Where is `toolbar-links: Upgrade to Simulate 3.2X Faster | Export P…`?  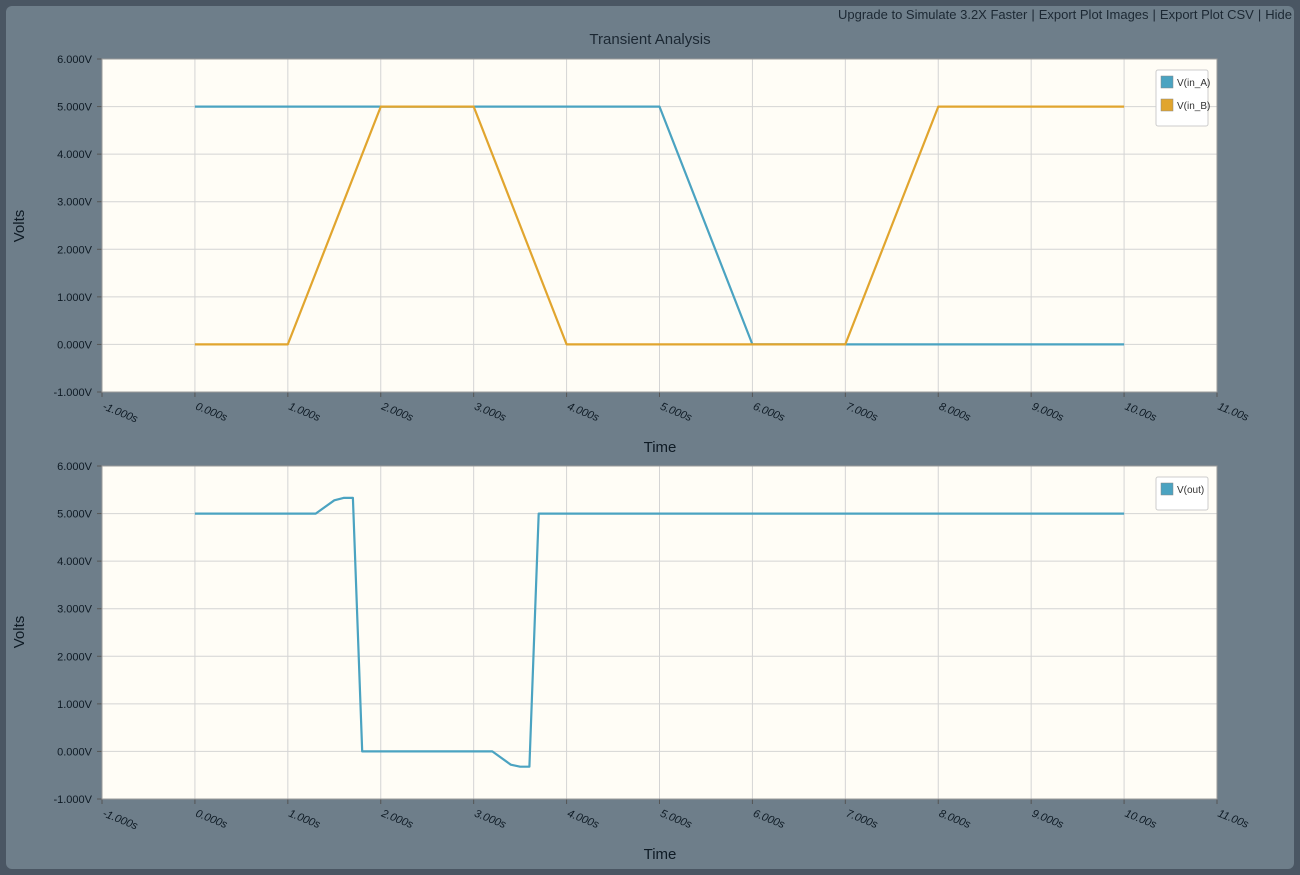
toolbar-links: Upgrade to Simulate 3.2X Faster | Export P… is located at coordinates (1065, 14).